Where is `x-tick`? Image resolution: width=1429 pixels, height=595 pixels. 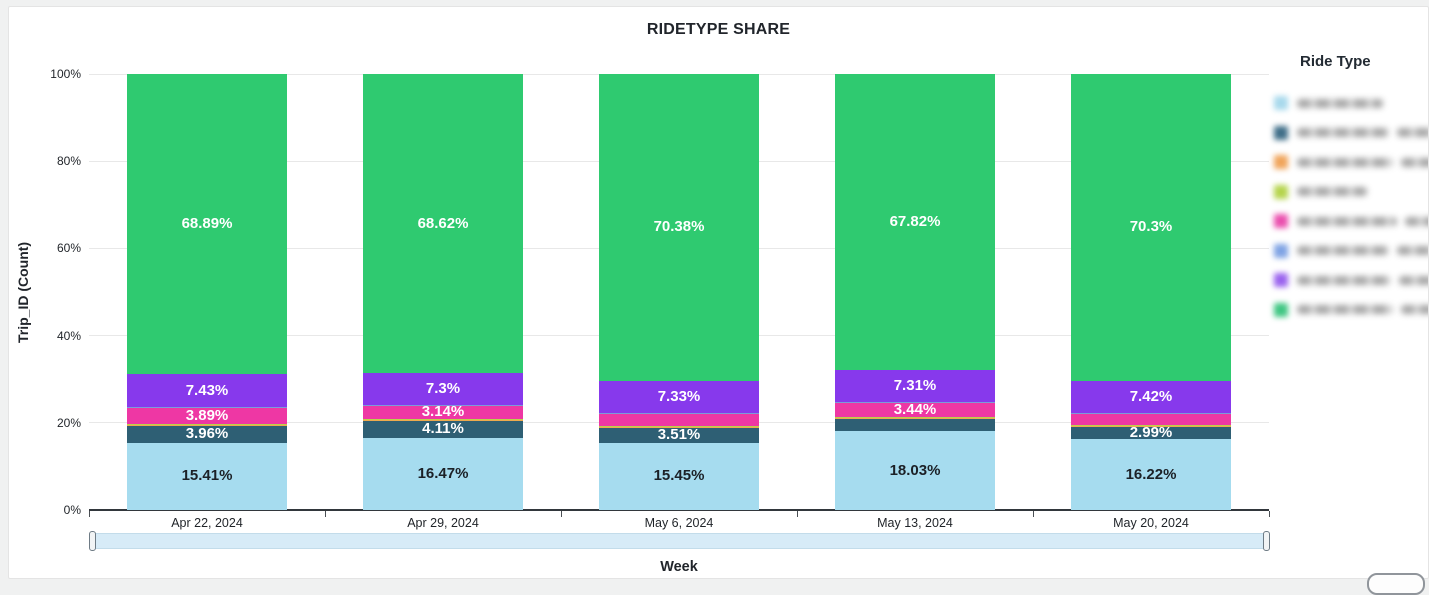 x-tick is located at coordinates (1269, 514).